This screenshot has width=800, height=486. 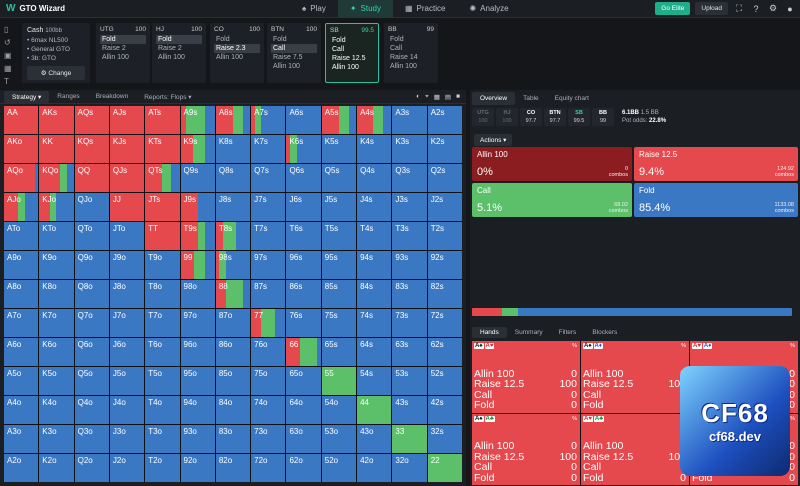 I want to click on hand-cell: T3s, so click(x=409, y=236).